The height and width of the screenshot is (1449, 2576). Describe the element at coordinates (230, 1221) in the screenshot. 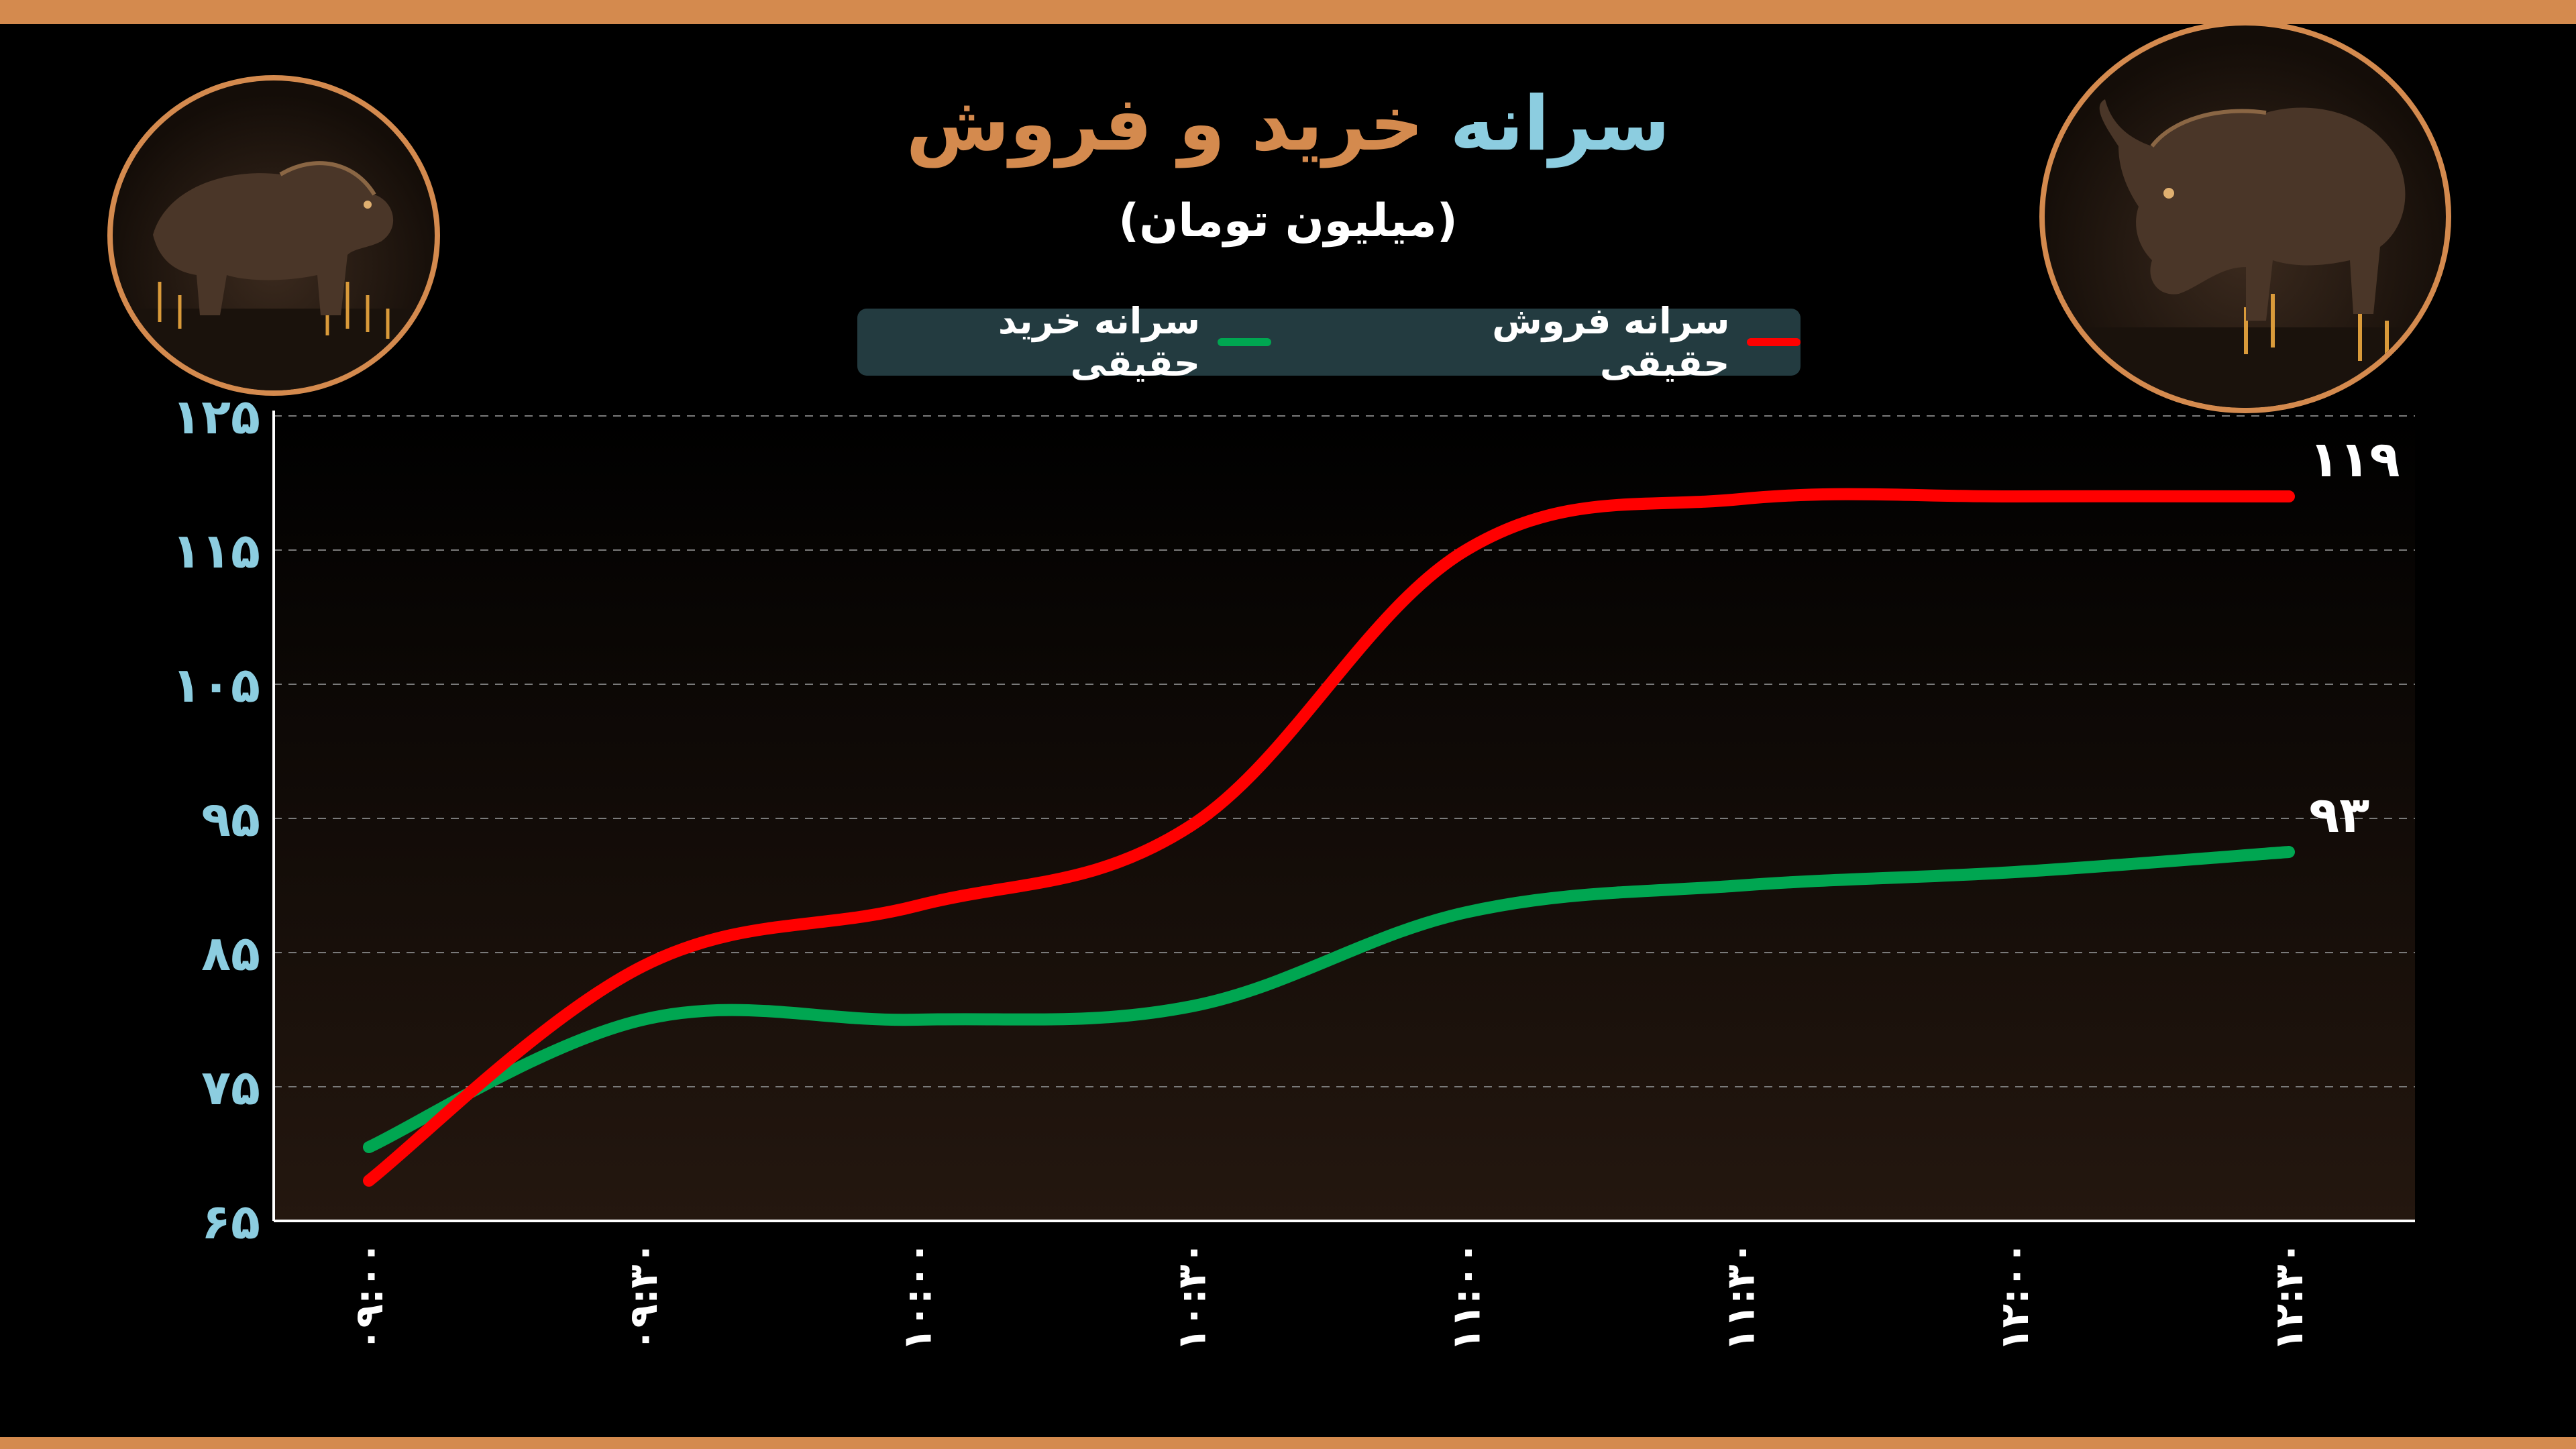

I see `y-tick-label: ۶۵` at that location.